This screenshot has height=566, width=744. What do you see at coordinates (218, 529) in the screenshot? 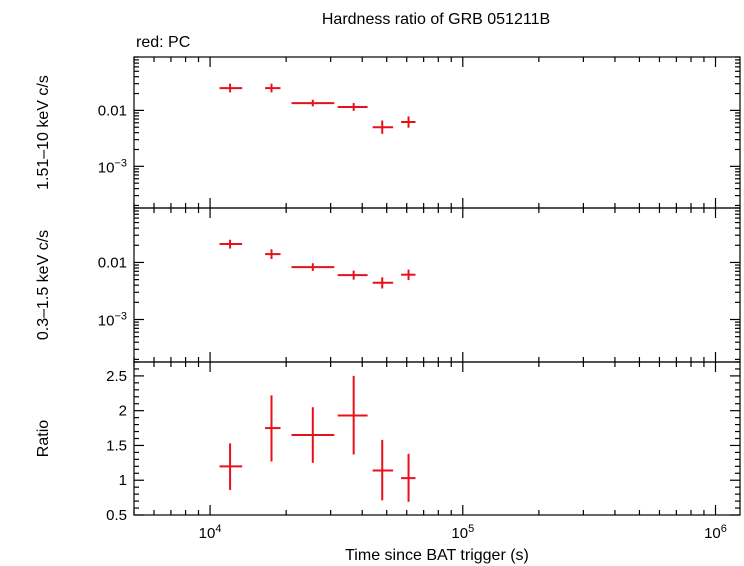
I see `x-tick-label-exponent: 4` at bounding box center [218, 529].